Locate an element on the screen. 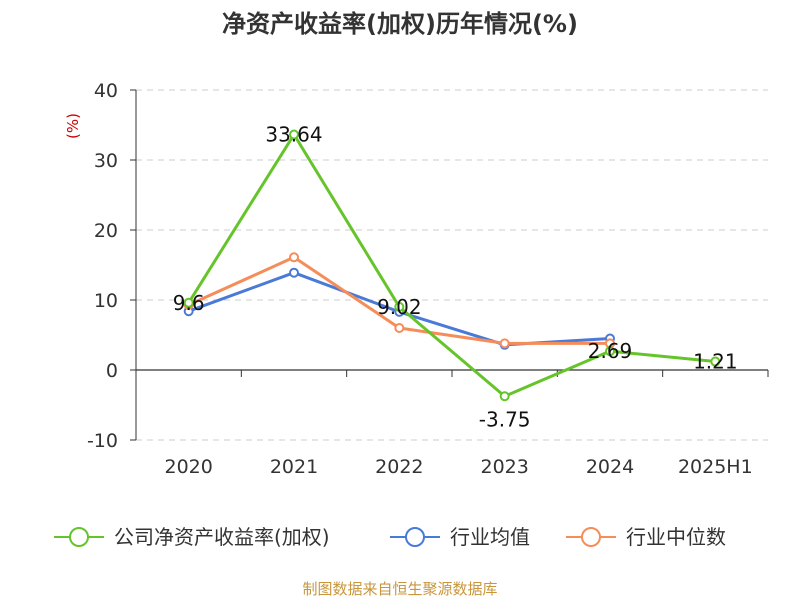  legend-label: 行业均值 is located at coordinates (490, 537).